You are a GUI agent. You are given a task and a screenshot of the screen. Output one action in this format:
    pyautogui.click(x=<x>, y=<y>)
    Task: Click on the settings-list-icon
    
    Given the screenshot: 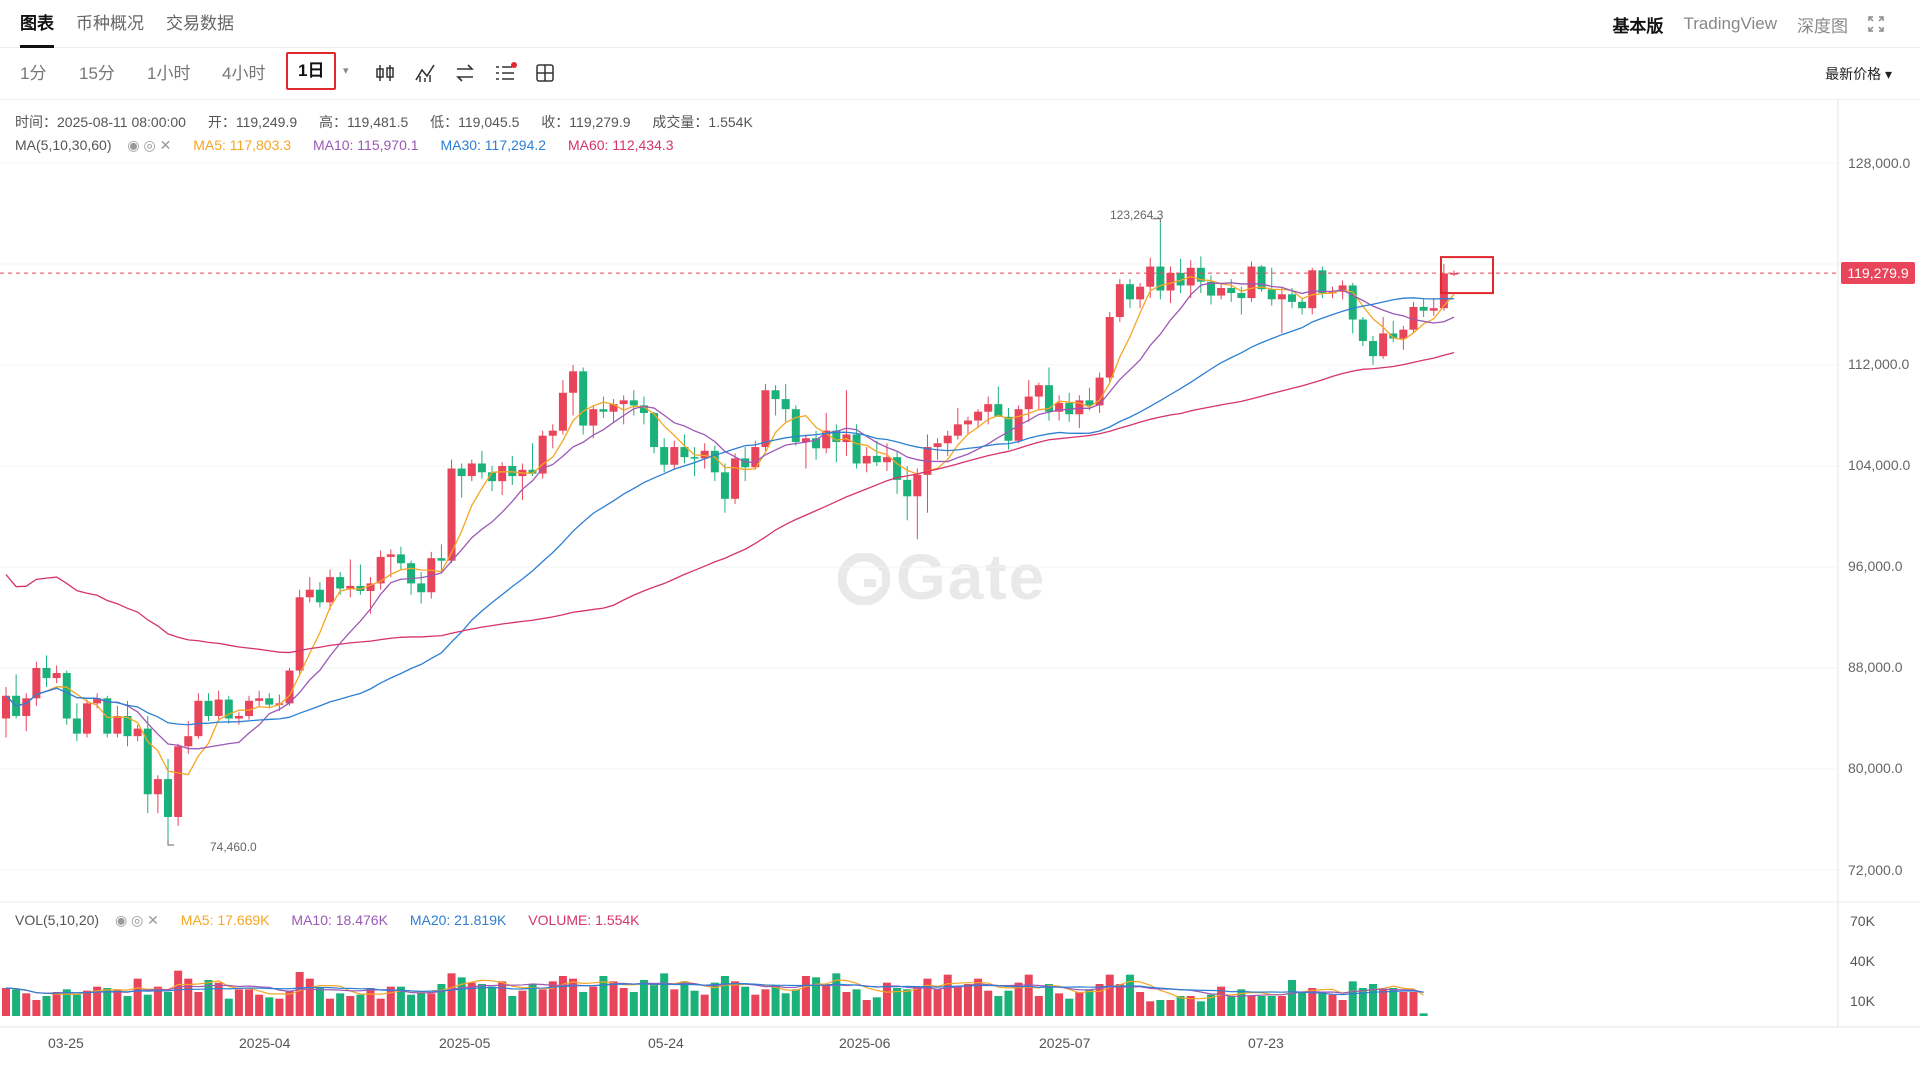 What is the action you would take?
    pyautogui.click(x=505, y=73)
    